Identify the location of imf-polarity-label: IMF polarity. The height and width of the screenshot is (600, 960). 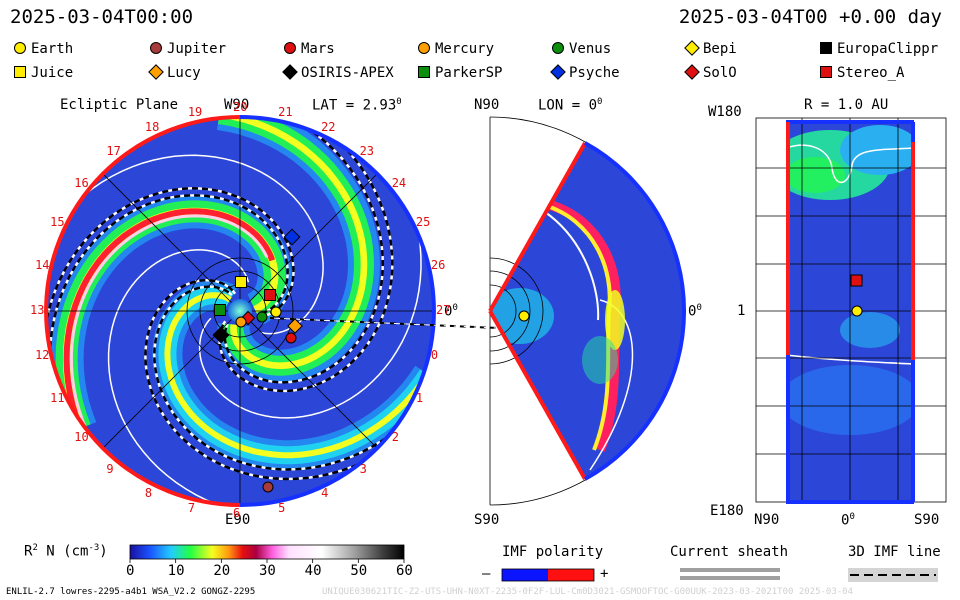
(553, 552).